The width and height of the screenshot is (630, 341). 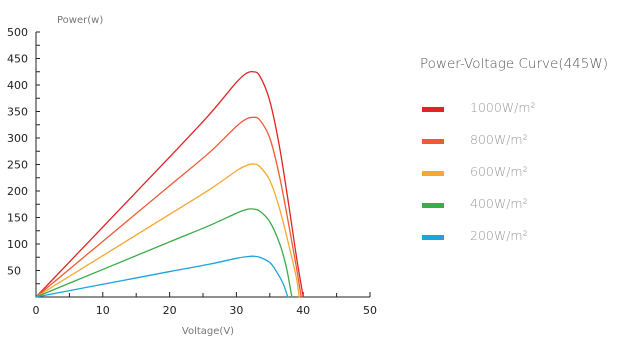 I want to click on y-tick-label: 450, so click(x=17, y=59).